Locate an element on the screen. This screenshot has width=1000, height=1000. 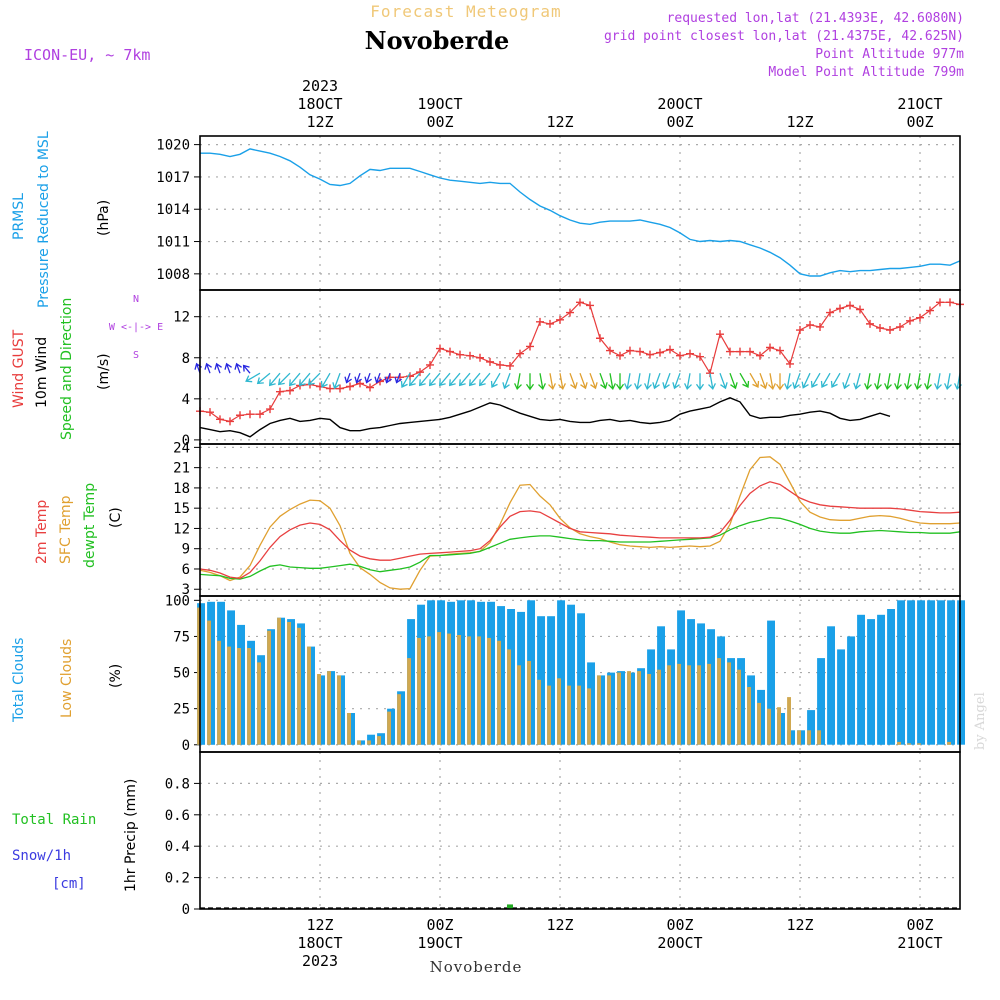
precip-ytick-label: 0.8 is located at coordinates (177, 784).